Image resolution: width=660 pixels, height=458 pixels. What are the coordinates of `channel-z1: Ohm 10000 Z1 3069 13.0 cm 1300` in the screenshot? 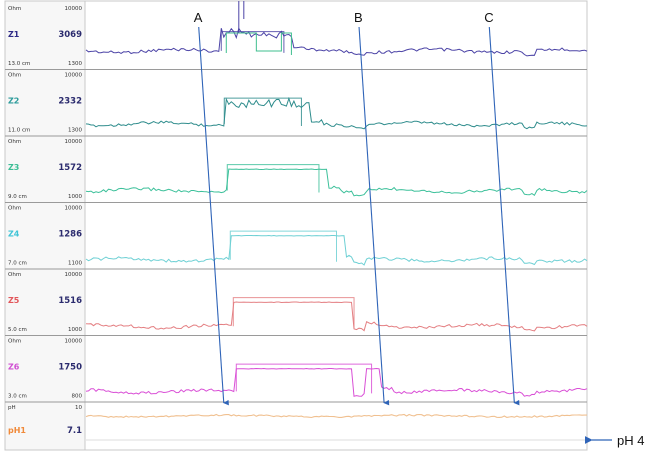 It's located at (296, 35).